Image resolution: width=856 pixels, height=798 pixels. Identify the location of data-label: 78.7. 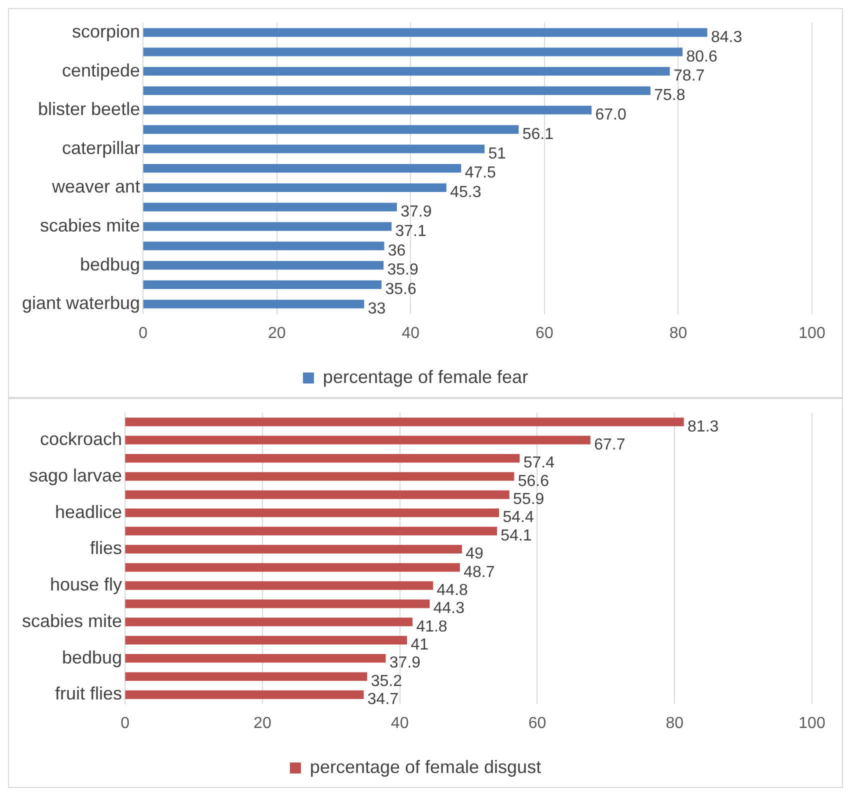
(689, 76).